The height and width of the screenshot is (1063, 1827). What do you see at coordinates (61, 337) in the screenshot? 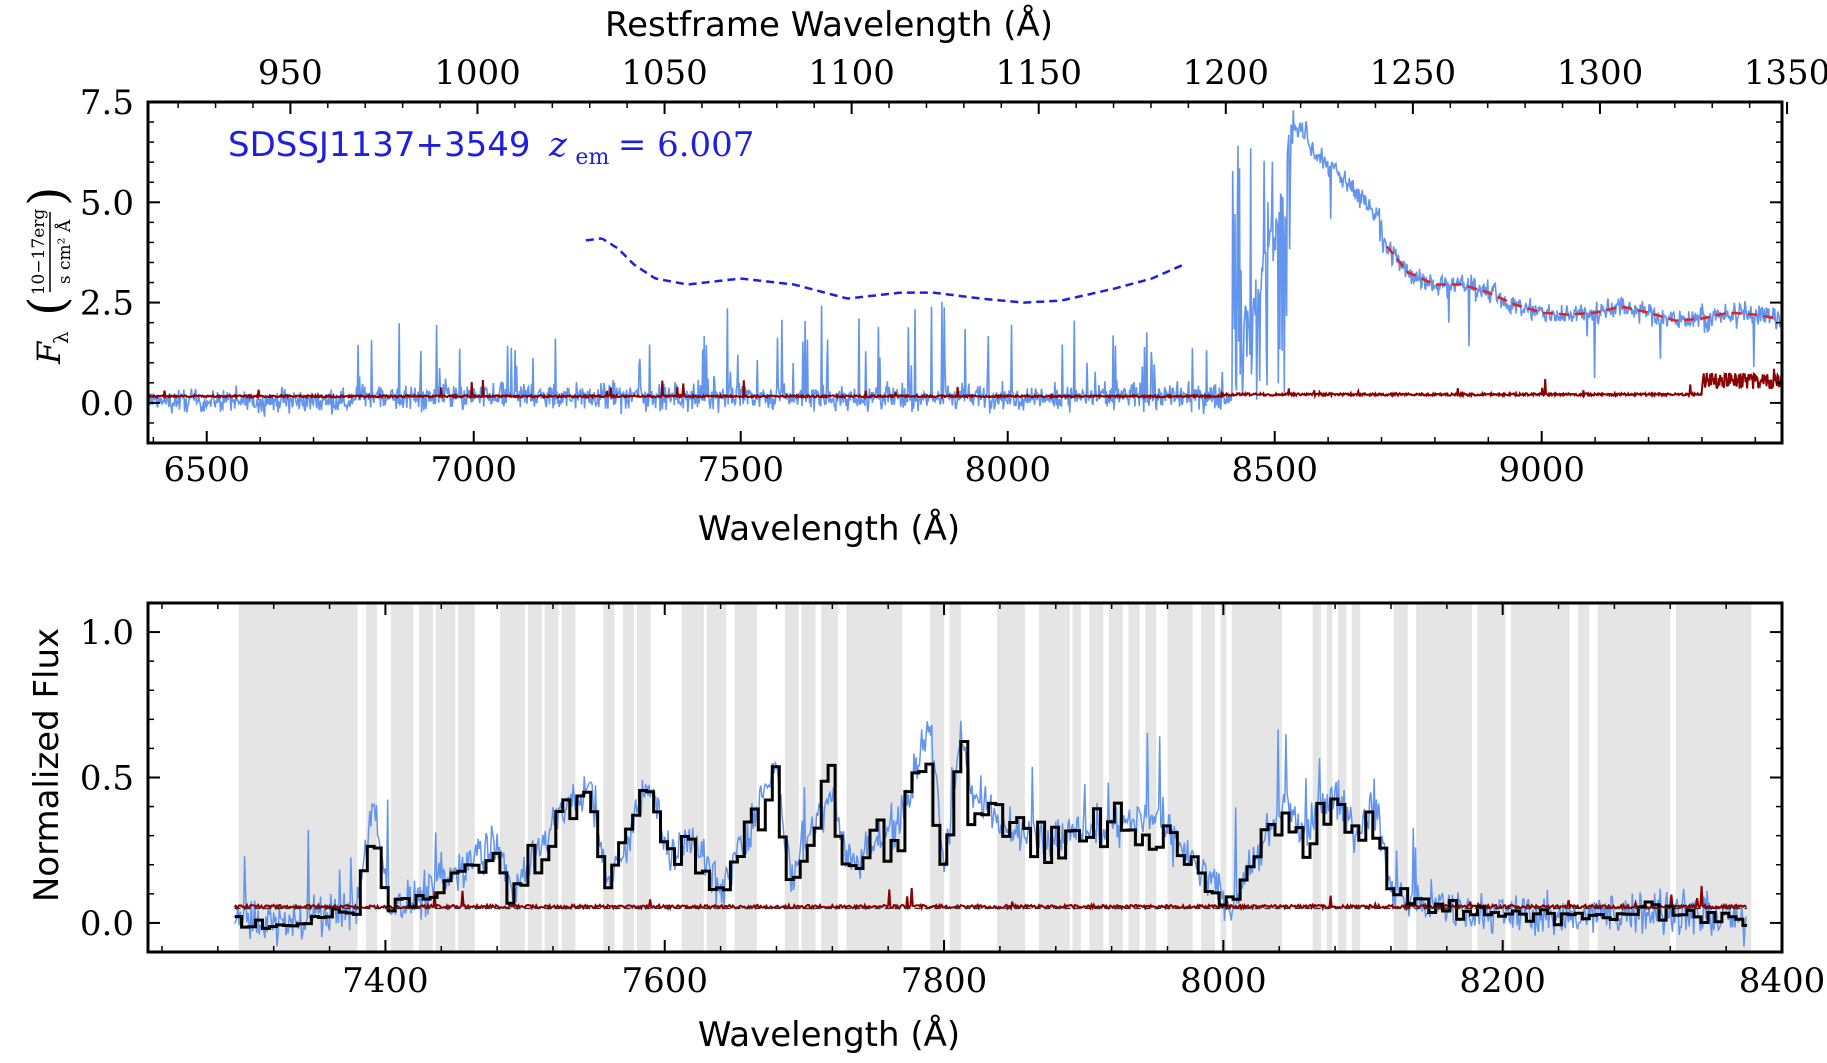
I see `ylabel-sub: λ` at bounding box center [61, 337].